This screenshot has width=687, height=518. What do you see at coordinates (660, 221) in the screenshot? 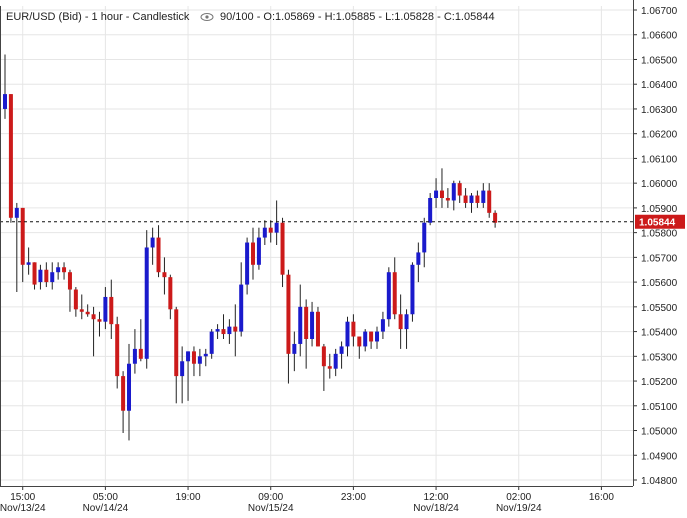
I see `last-price-tag` at bounding box center [660, 221].